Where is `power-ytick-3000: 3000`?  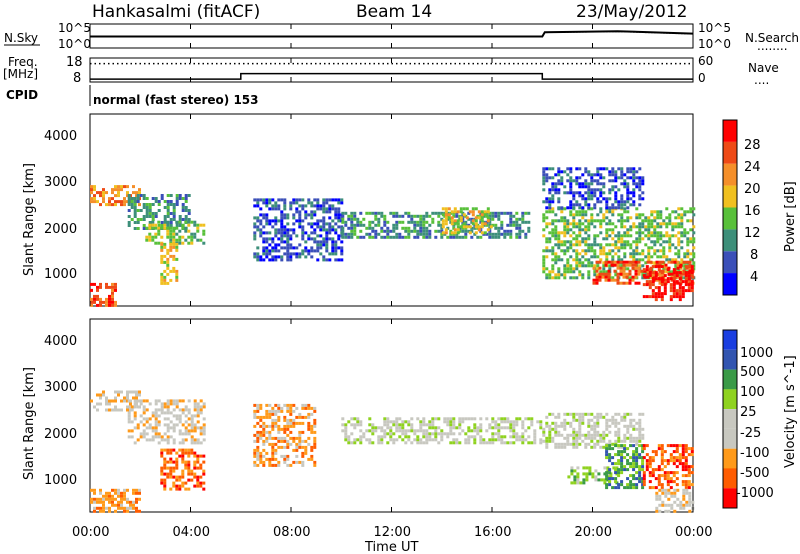
power-ytick-3000: 3000 is located at coordinates (60, 182).